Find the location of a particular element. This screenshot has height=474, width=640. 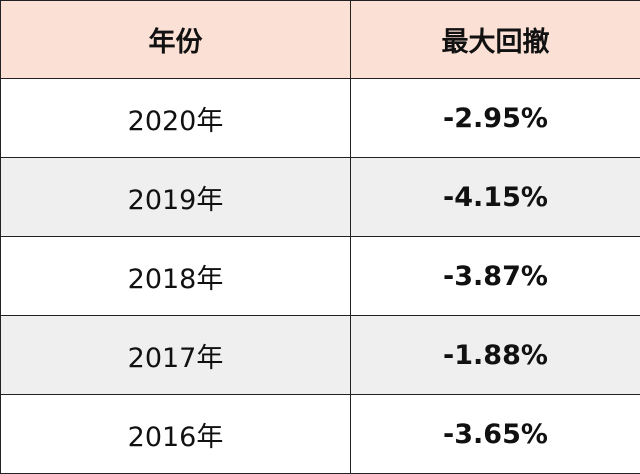

drawdown-cell: -4.15% is located at coordinates (495, 197).